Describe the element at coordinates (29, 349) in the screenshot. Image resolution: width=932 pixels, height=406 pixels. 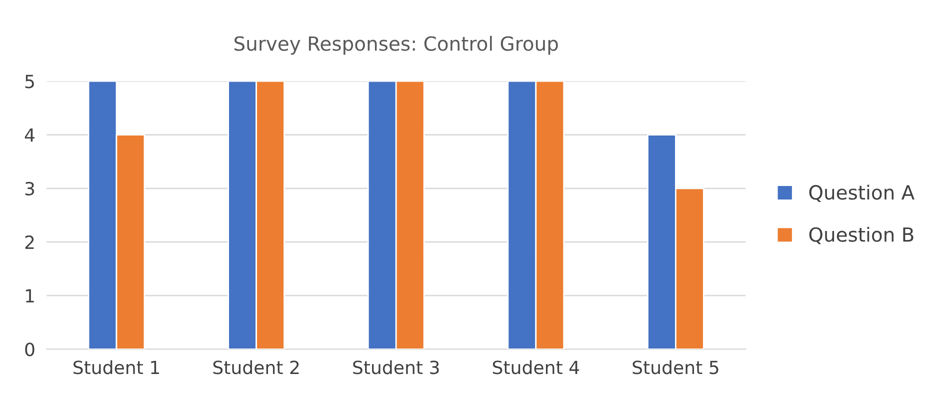
I see `y-tick-label: 0` at that location.